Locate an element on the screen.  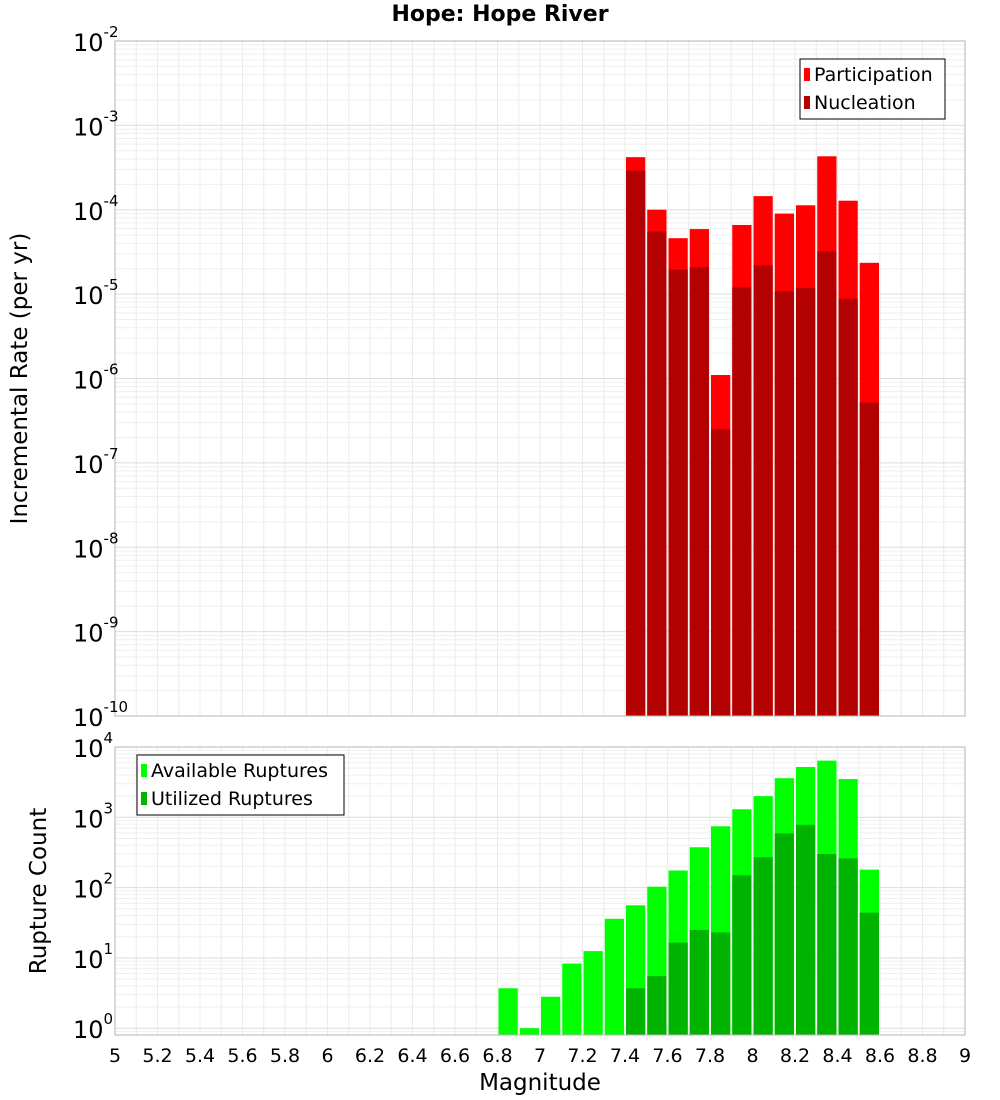
y-axis-label: Incremental Rate (per yr) is located at coordinates (20, 379).